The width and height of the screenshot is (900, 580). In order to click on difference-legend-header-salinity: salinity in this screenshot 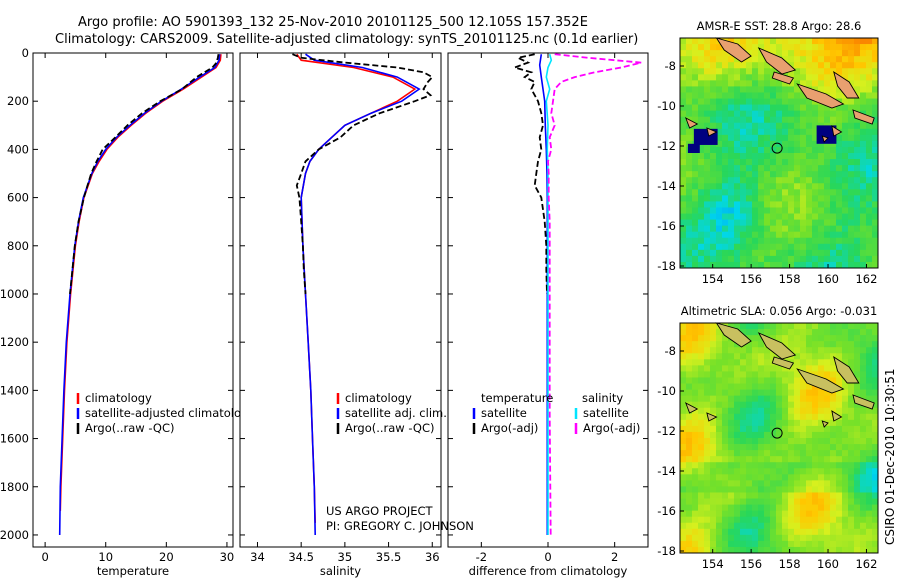, I will do `click(602, 398)`.